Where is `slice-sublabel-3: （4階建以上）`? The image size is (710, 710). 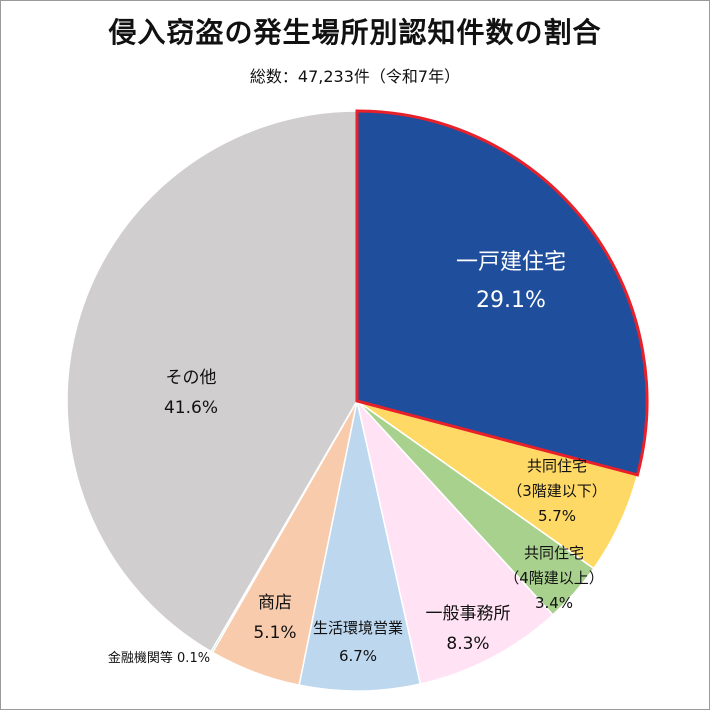
slice-sublabel-3: （4階建以上） is located at coordinates (554, 578).